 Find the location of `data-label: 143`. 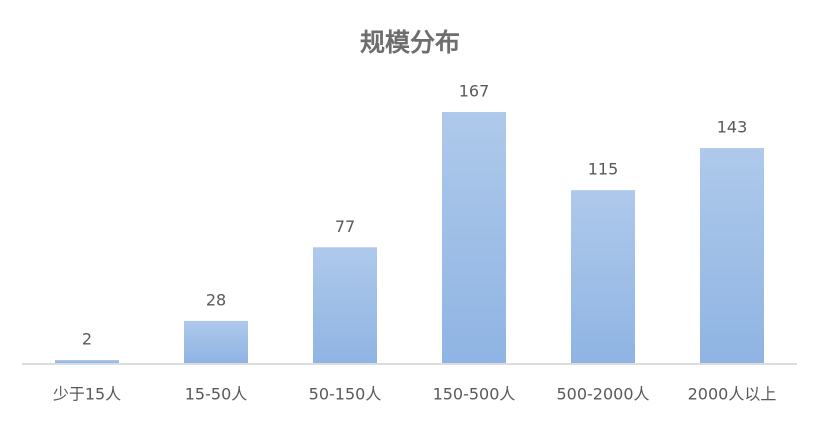

data-label: 143 is located at coordinates (732, 127).